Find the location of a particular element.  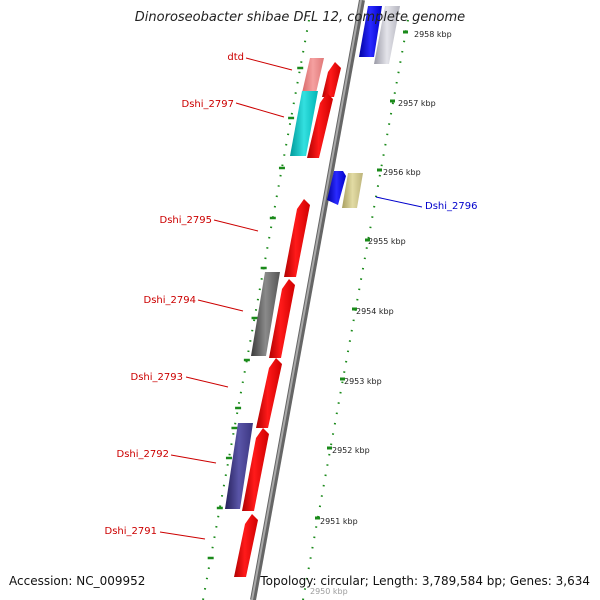

gene-label-dshi-2797: Dshi_2797 is located at coordinates (208, 104).